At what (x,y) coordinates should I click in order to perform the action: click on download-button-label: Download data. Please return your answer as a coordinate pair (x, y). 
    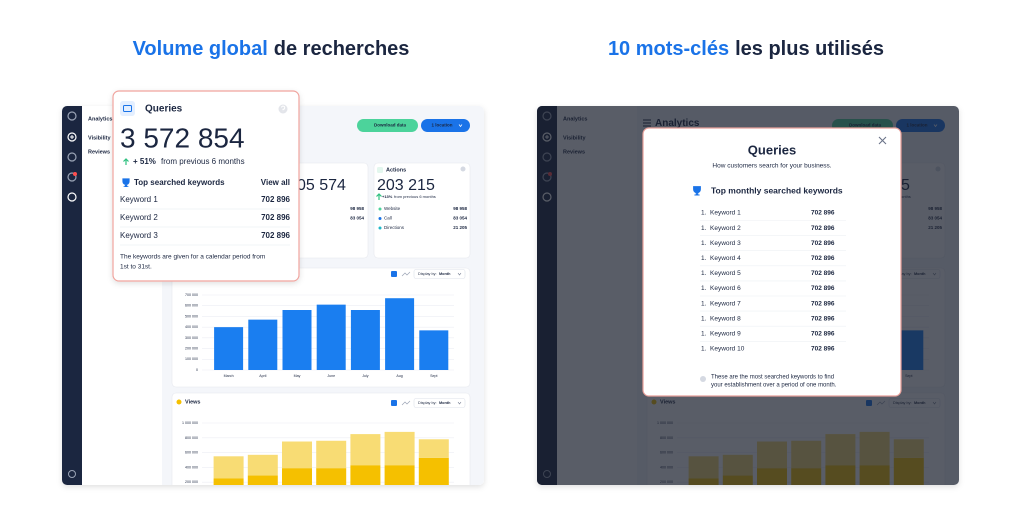
    Looking at the image, I should click on (390, 125).